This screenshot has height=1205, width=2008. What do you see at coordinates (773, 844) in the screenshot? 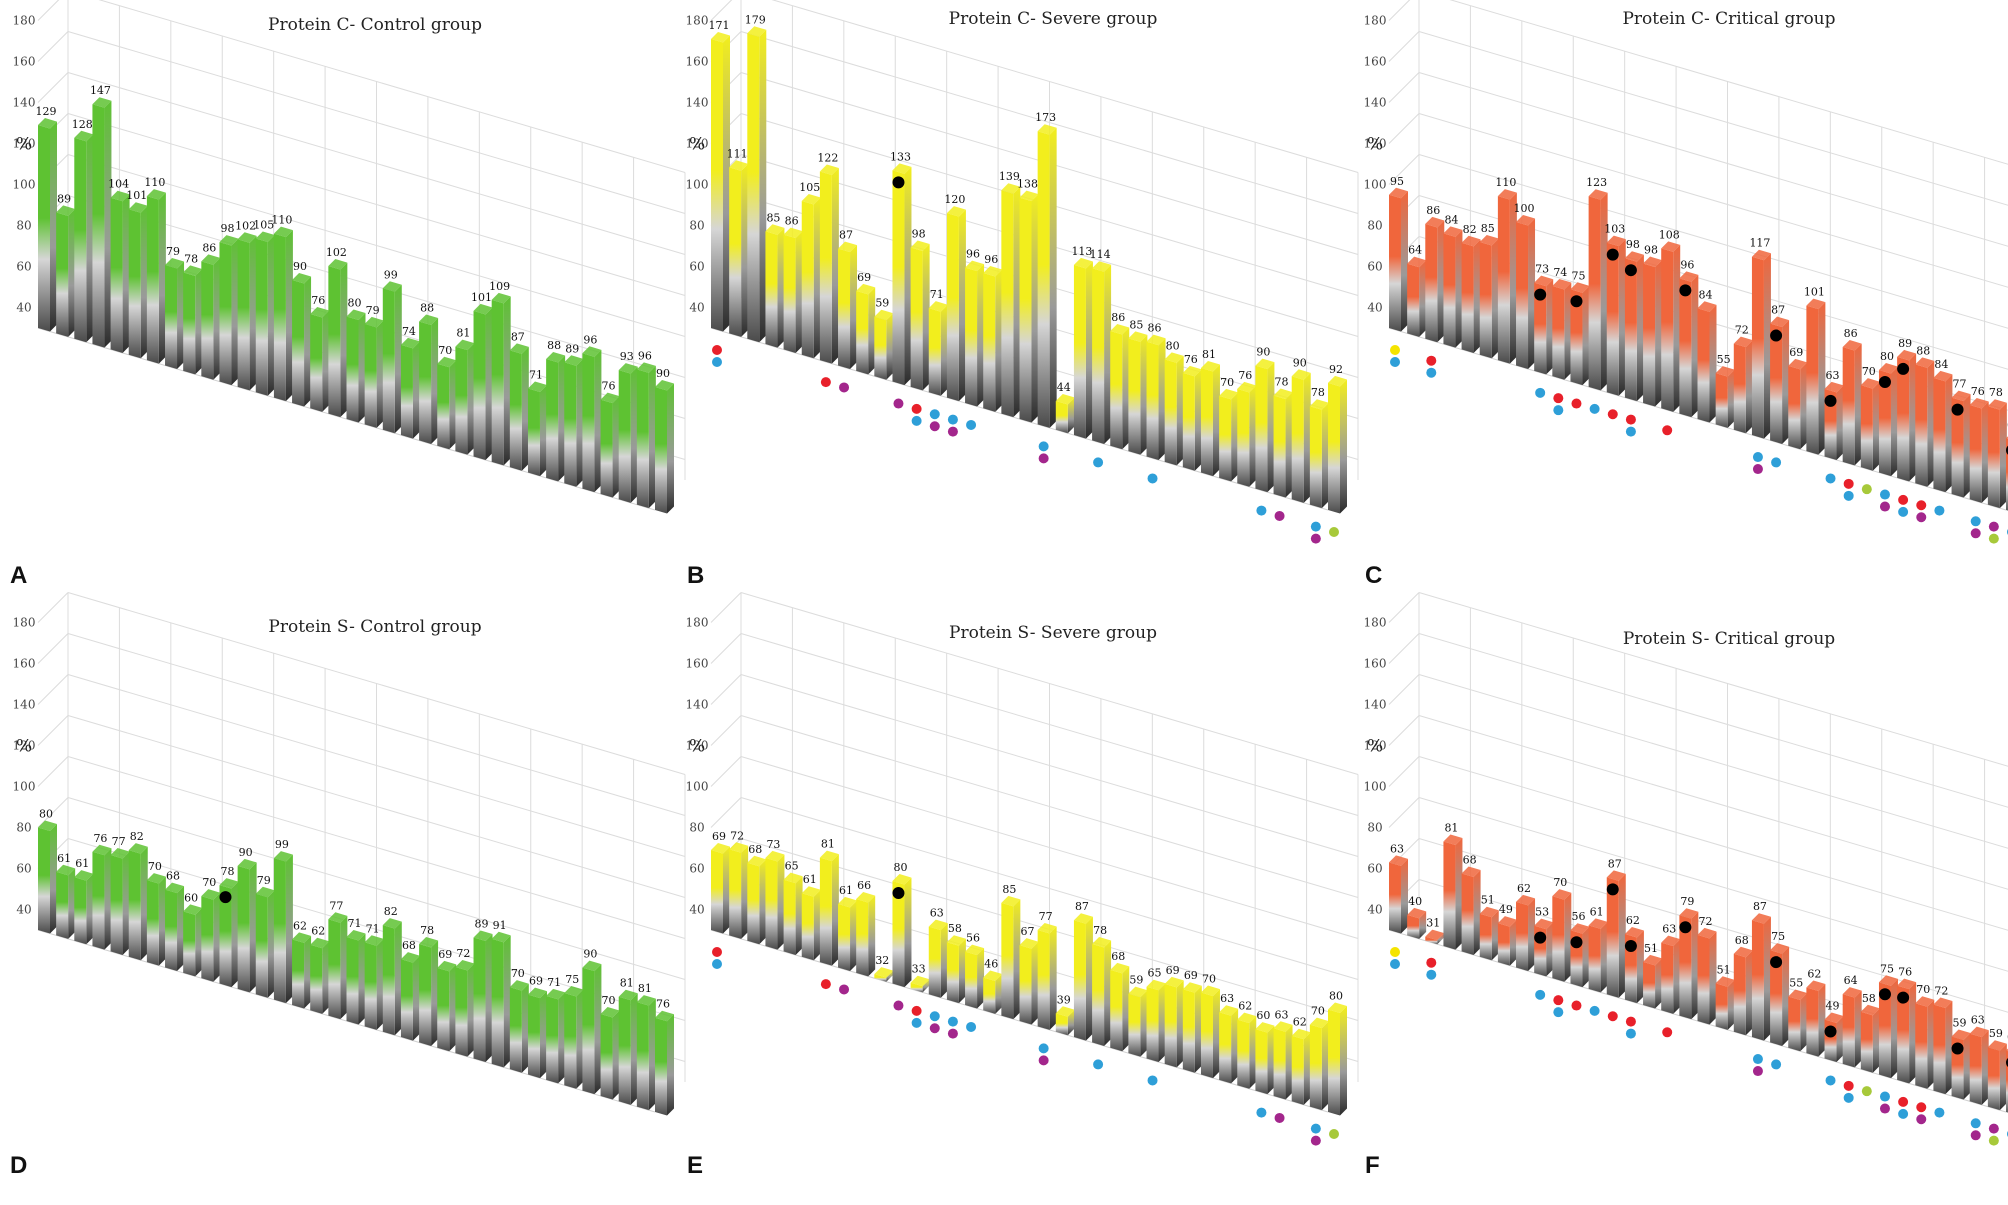
I see `bar-value-label: 73` at bounding box center [773, 844].